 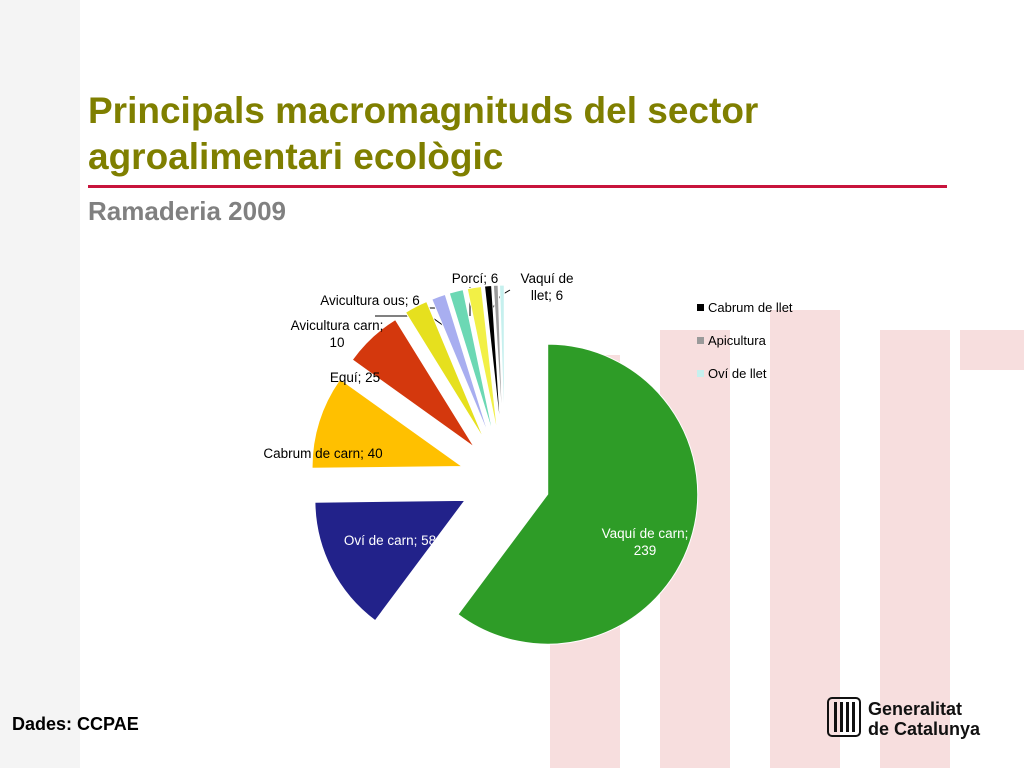 What do you see at coordinates (924, 729) in the screenshot?
I see `logo-text: de Catalunya` at bounding box center [924, 729].